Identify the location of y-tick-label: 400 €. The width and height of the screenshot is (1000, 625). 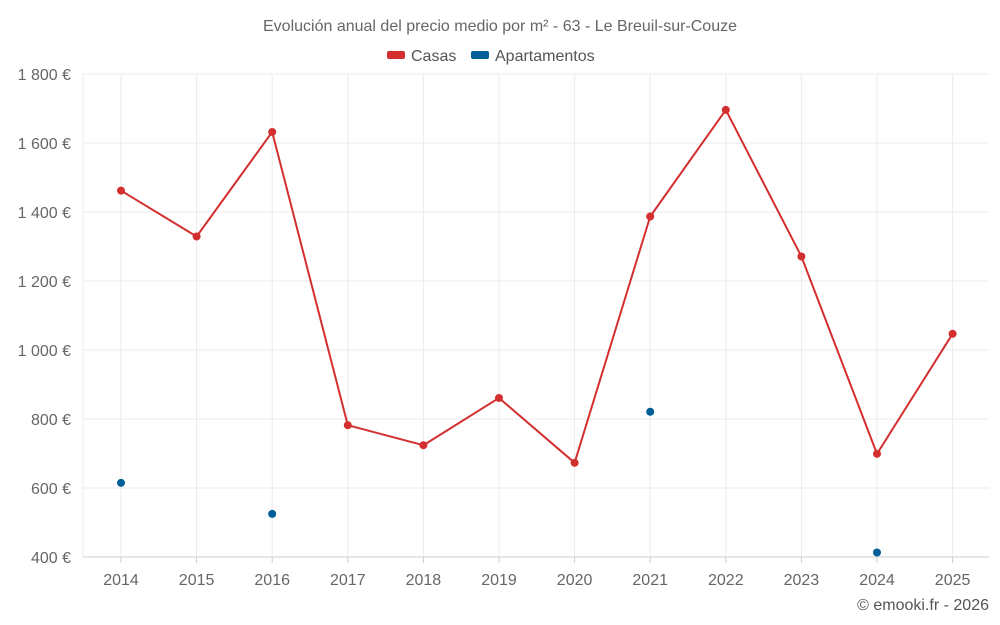
(51, 558).